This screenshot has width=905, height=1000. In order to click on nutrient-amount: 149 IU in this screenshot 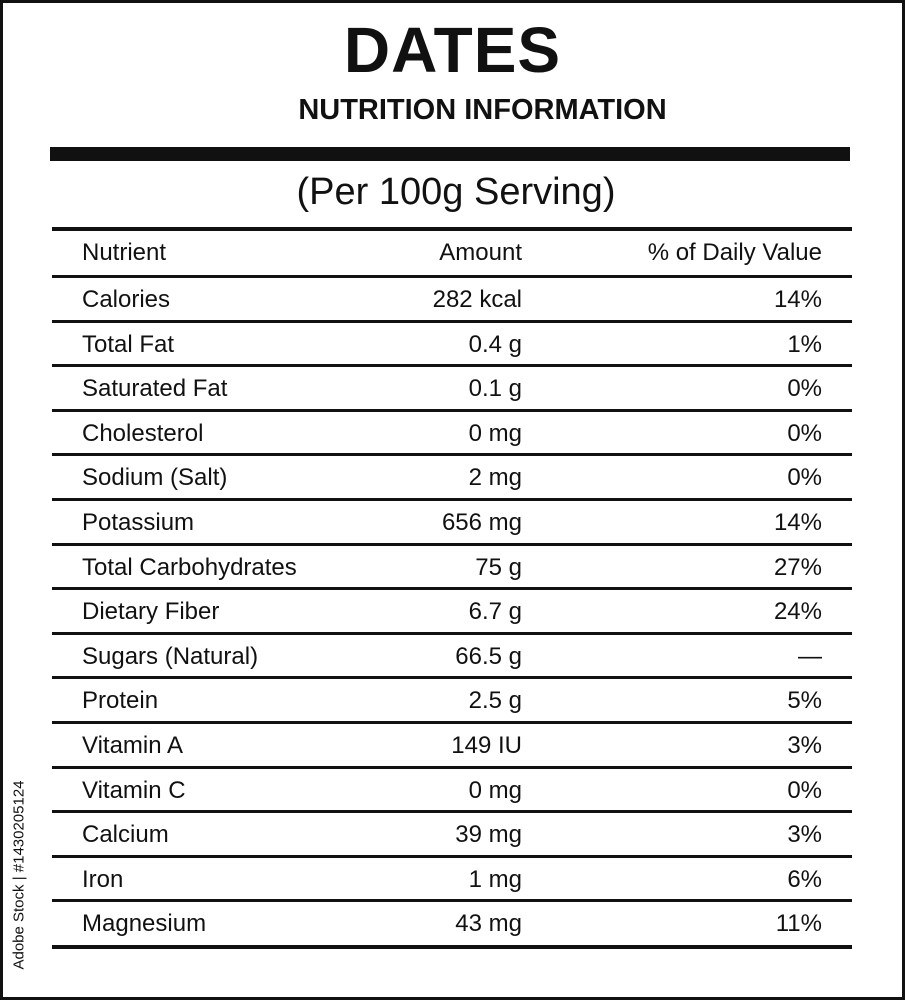, I will do `click(486, 745)`.